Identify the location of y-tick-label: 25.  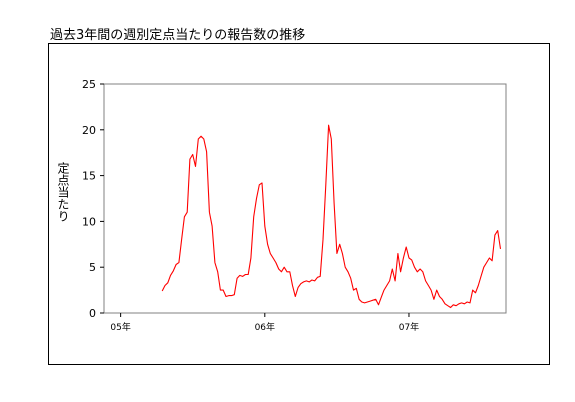
(89, 84).